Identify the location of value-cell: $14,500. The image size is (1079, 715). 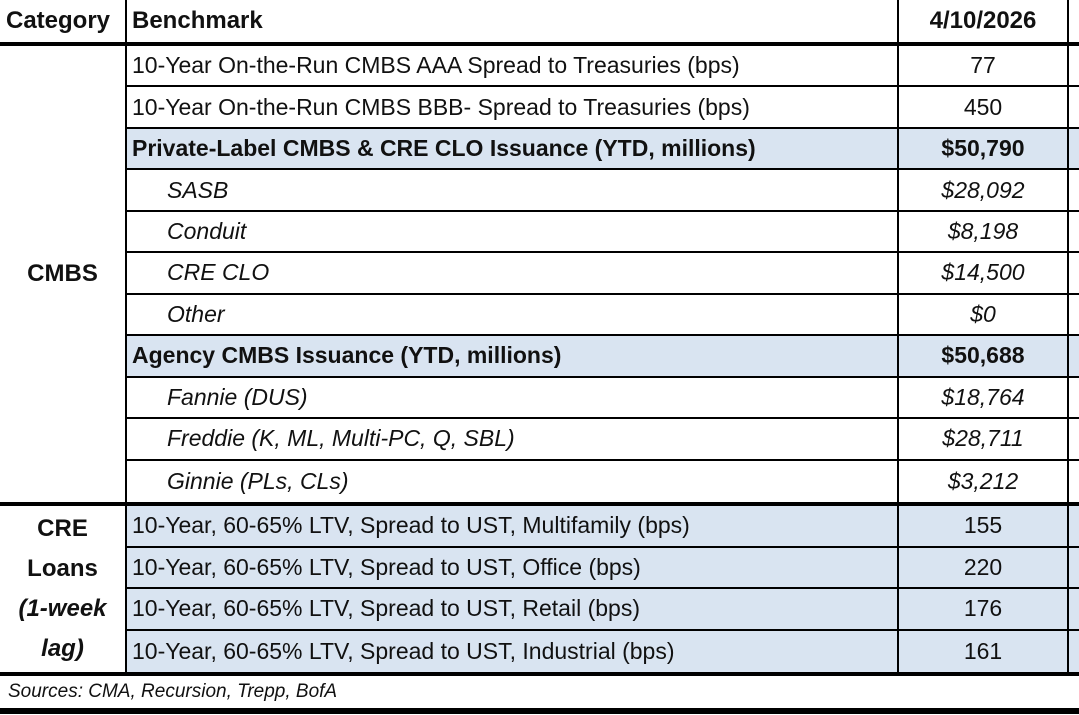
(982, 274).